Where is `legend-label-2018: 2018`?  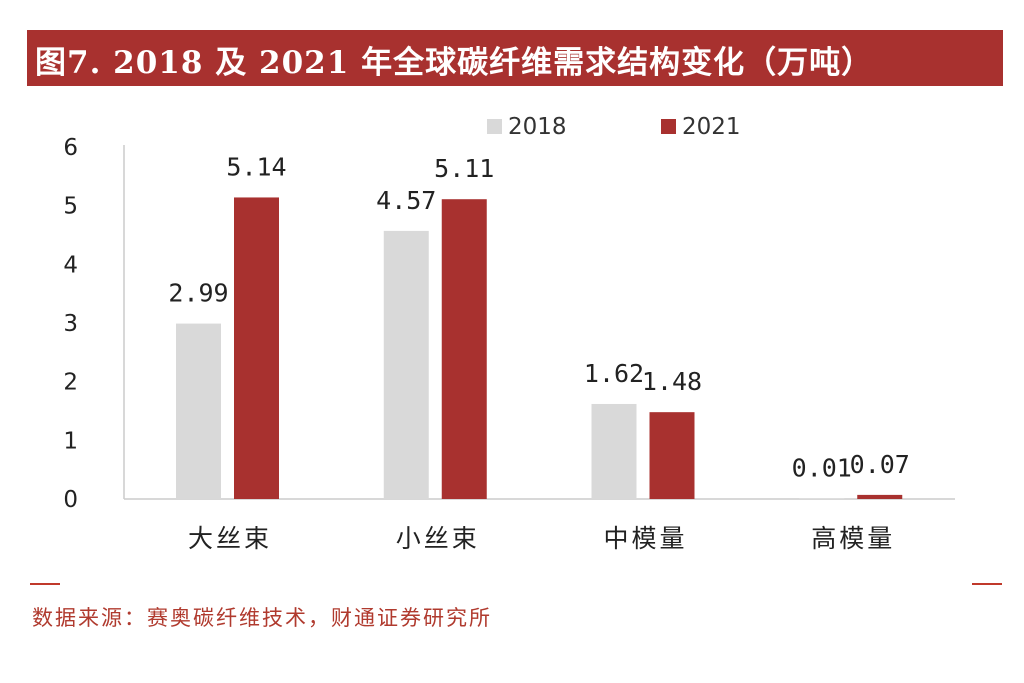 legend-label-2018: 2018 is located at coordinates (537, 127).